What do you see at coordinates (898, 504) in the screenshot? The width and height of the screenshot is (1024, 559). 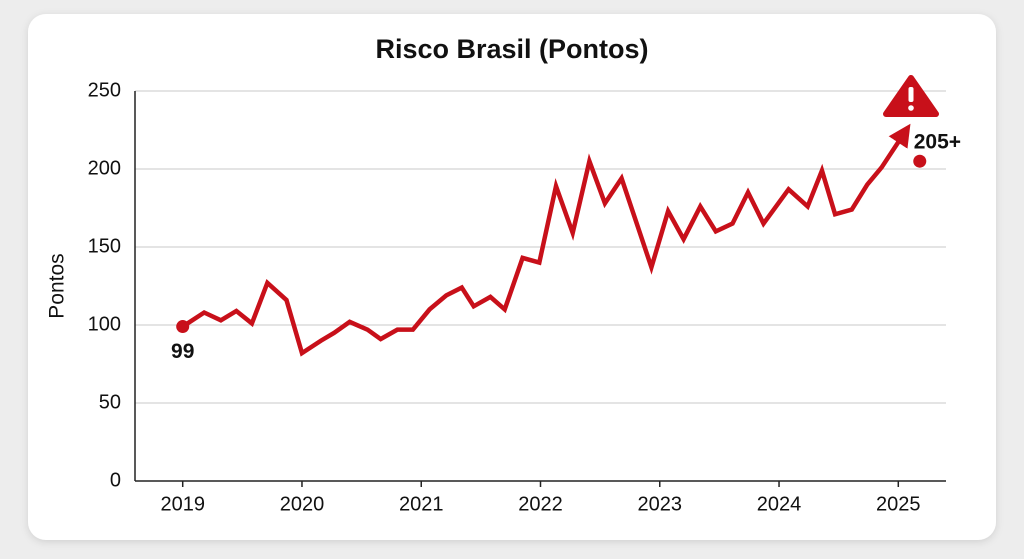 I see `x-tick-label: 2025` at bounding box center [898, 504].